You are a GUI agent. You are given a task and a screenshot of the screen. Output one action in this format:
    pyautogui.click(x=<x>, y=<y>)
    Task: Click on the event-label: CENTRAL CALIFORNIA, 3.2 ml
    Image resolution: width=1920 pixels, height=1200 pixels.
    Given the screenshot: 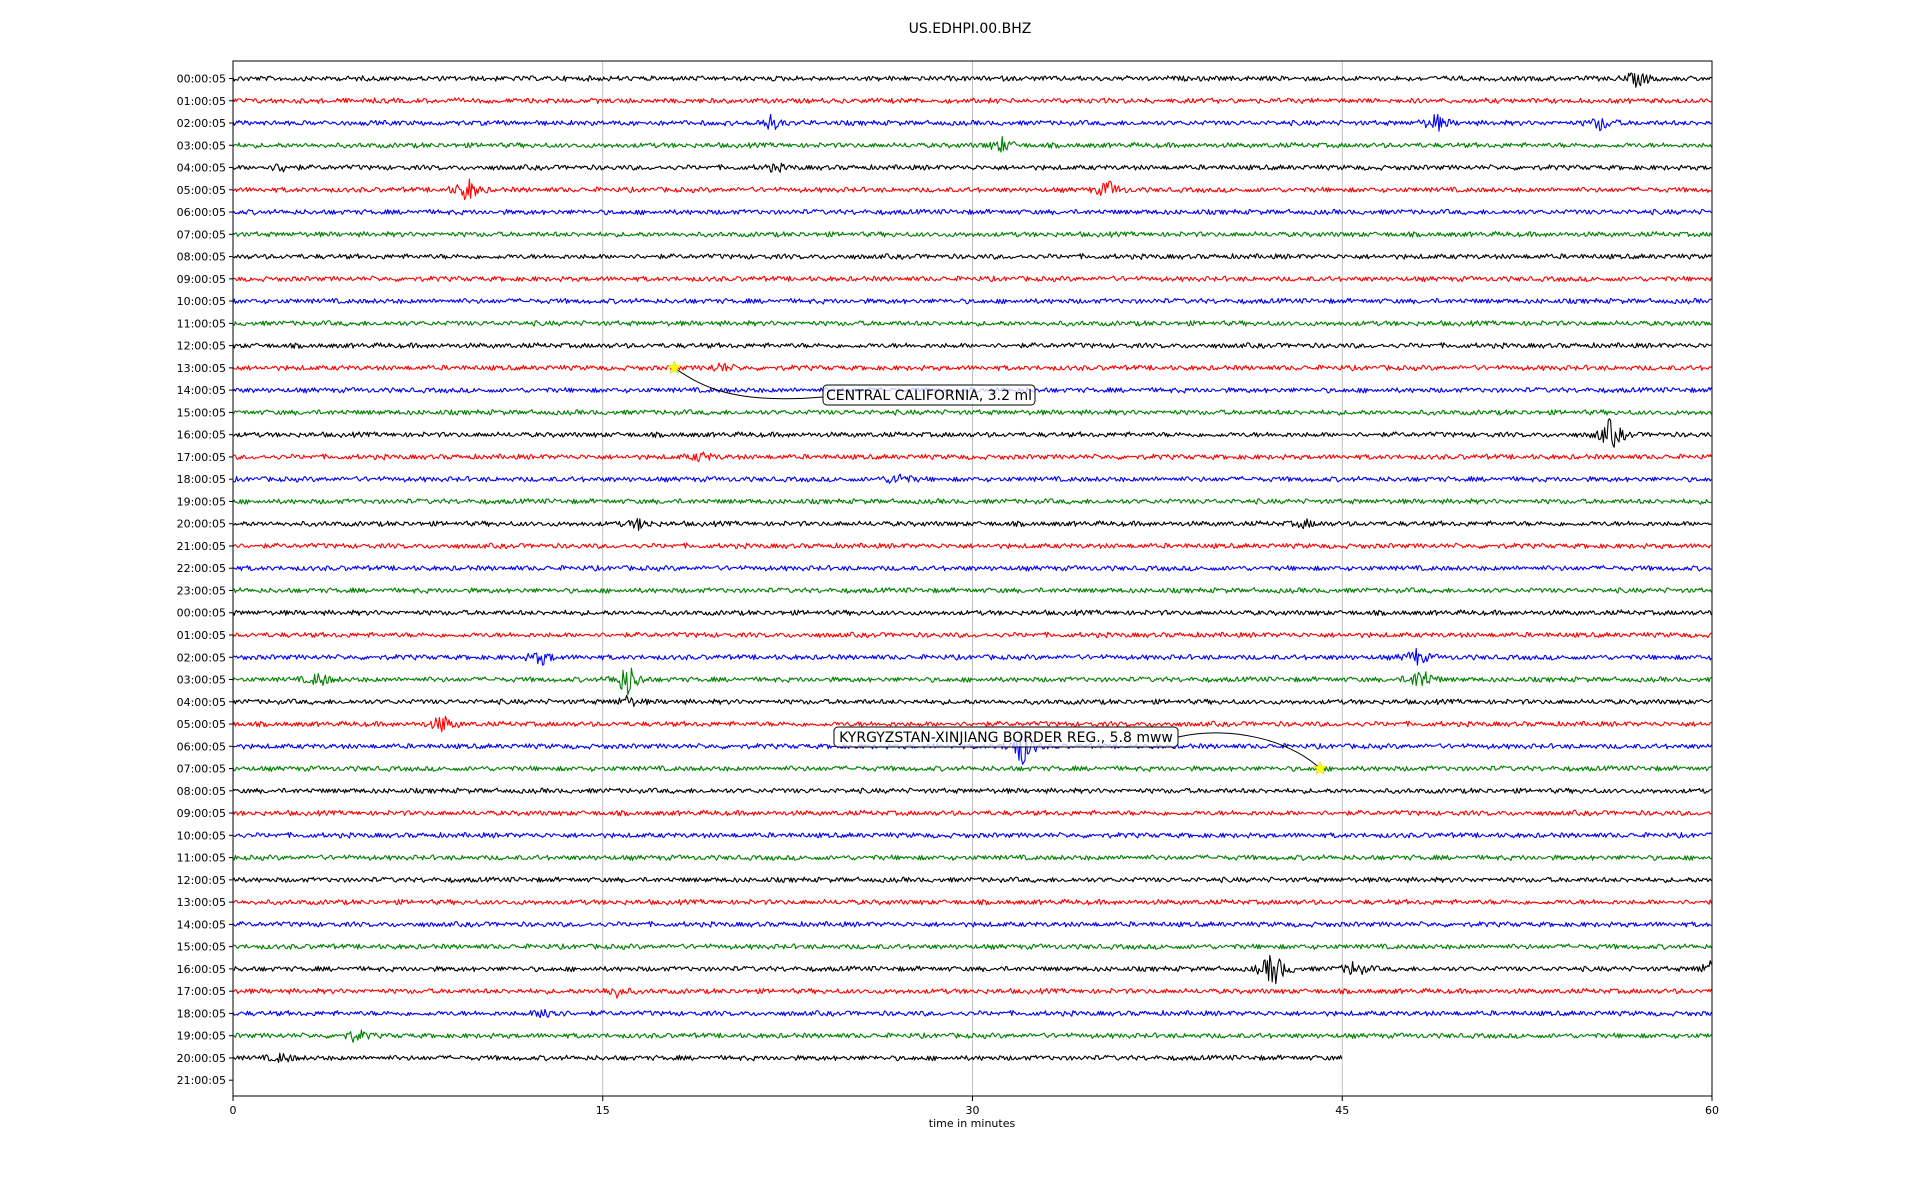 What is the action you would take?
    pyautogui.click(x=929, y=396)
    